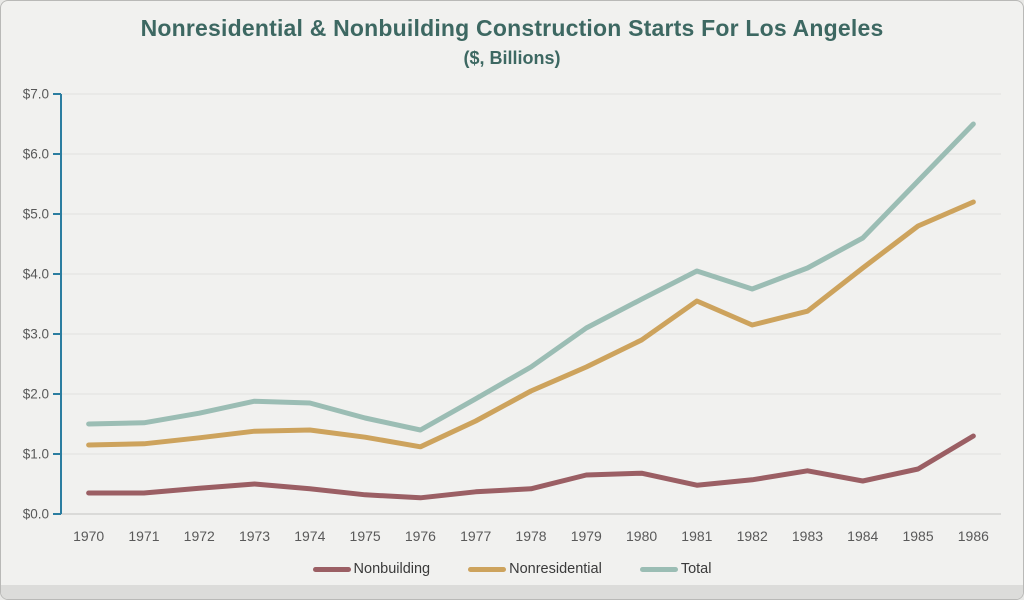 The image size is (1024, 600). Describe the element at coordinates (530, 536) in the screenshot. I see `x-axis-label: 1978` at that location.